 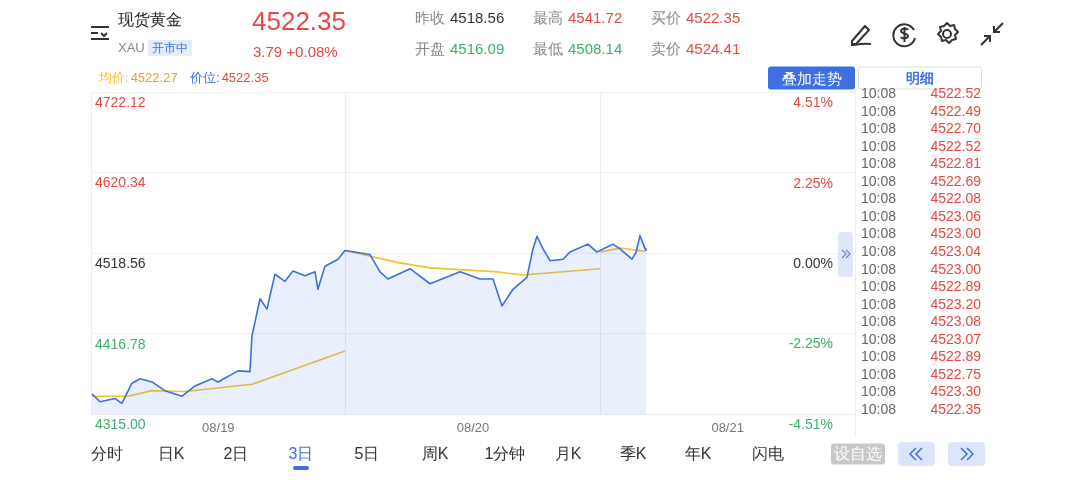 I want to click on y2-tick-label: -2.25%, so click(x=810, y=343).